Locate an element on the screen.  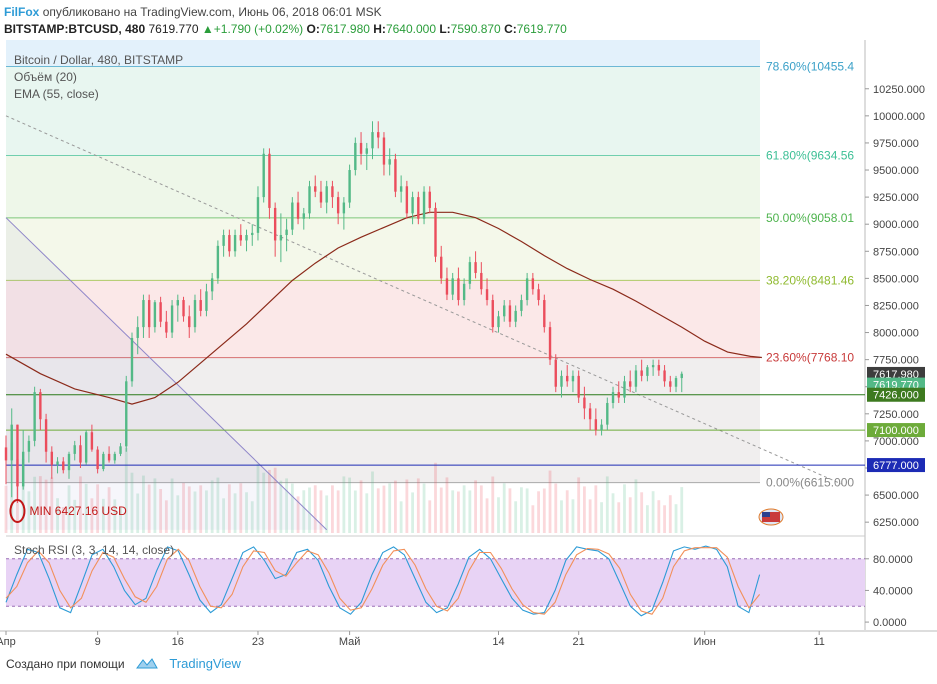
time-tick-label: 16 is located at coordinates (178, 642).